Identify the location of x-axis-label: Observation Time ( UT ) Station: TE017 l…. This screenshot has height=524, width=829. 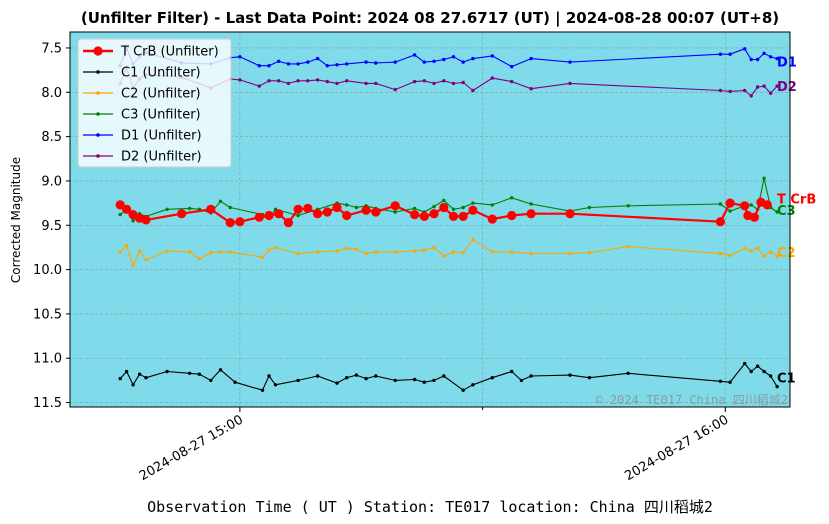
(430, 507).